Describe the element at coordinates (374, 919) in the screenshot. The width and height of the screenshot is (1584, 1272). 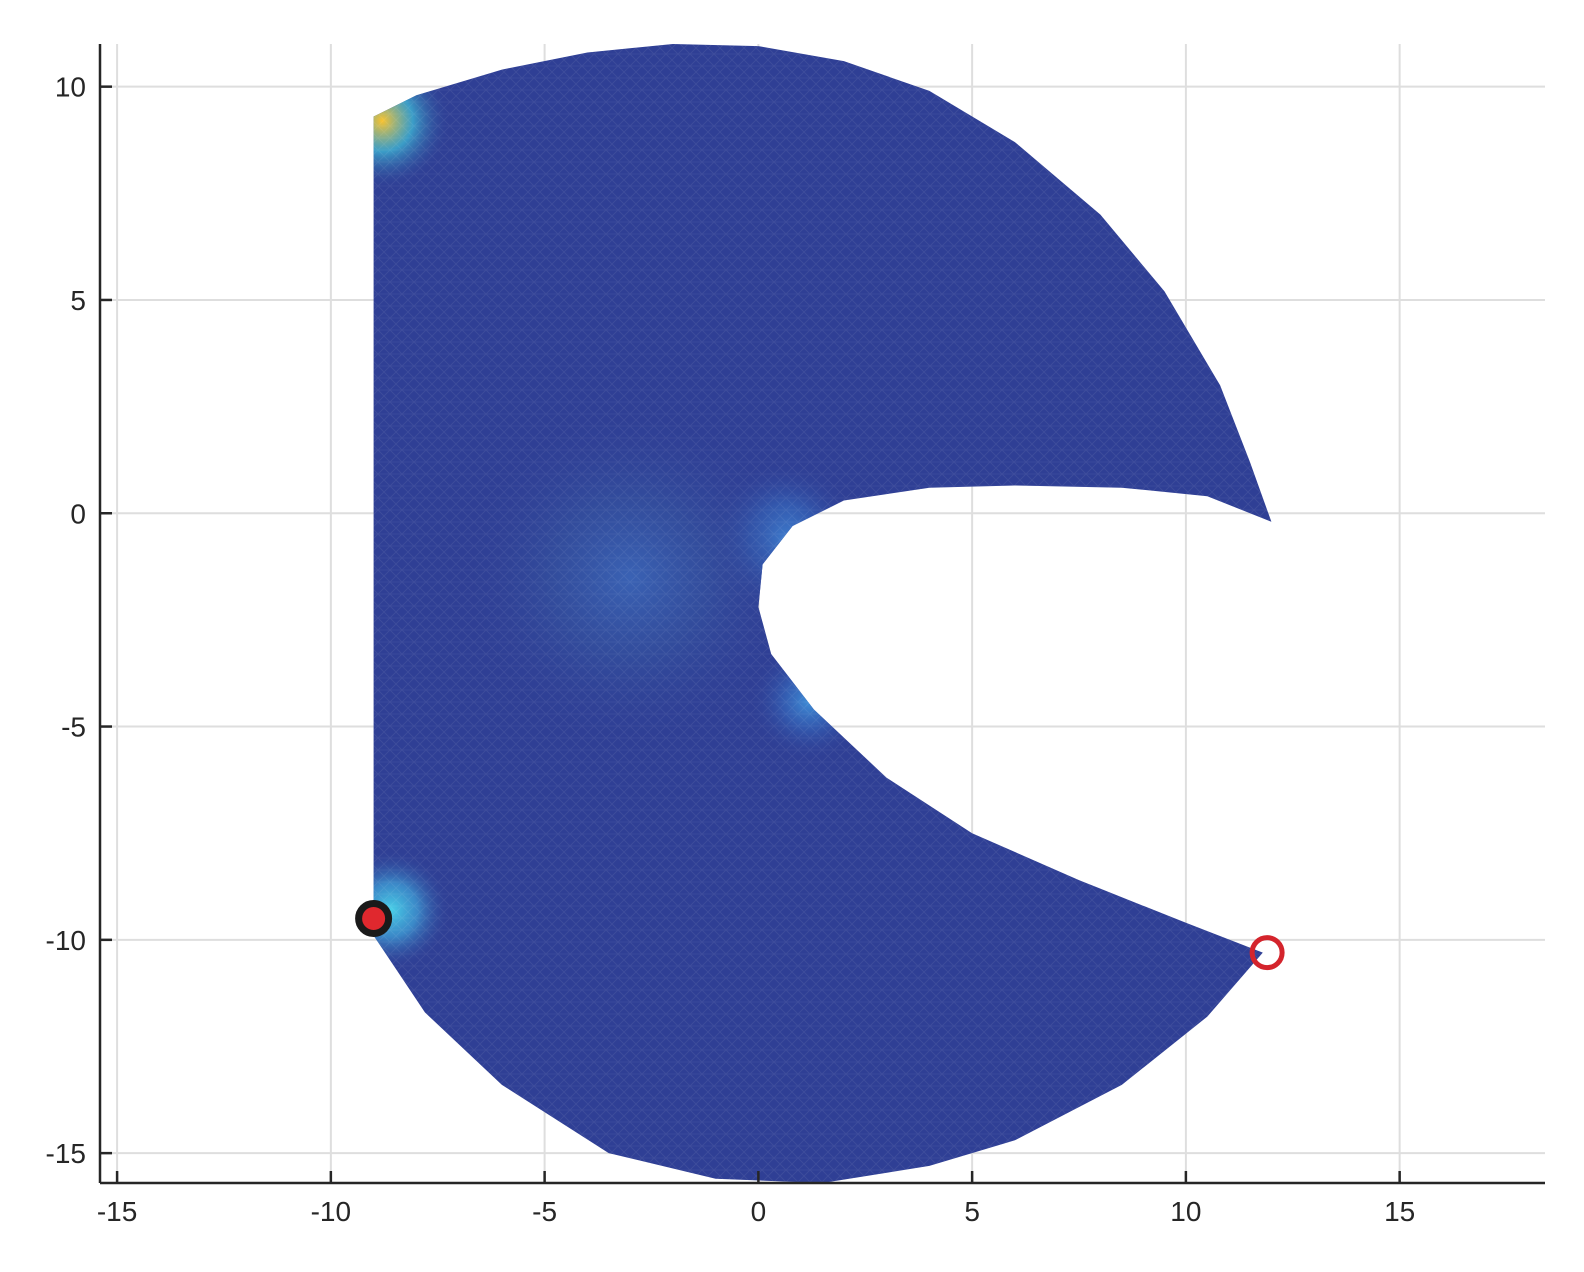
I see `source-point-marker` at that location.